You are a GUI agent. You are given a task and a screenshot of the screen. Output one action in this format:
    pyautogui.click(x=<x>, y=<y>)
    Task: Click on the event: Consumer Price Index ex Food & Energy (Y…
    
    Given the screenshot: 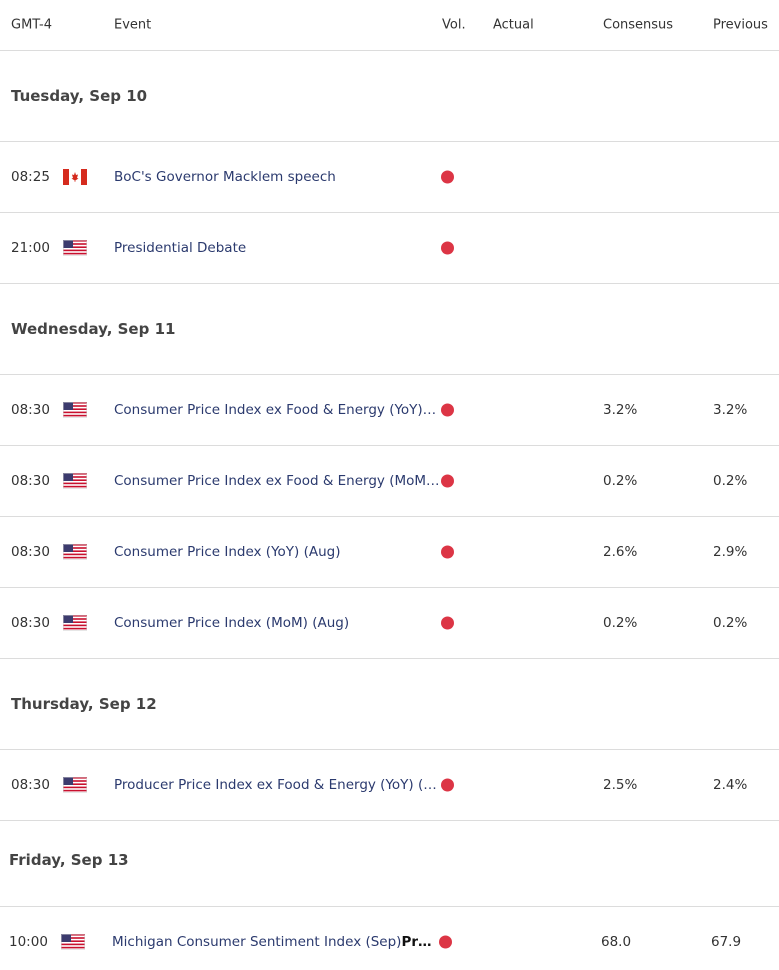 What is the action you would take?
    pyautogui.click(x=275, y=410)
    